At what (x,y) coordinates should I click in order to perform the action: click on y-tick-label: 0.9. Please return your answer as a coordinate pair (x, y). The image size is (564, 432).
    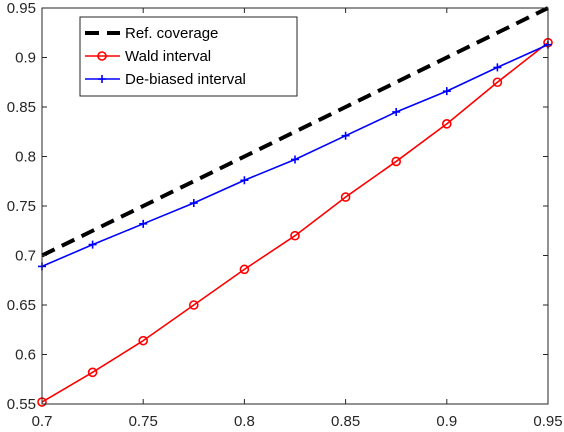
    Looking at the image, I should click on (25, 58).